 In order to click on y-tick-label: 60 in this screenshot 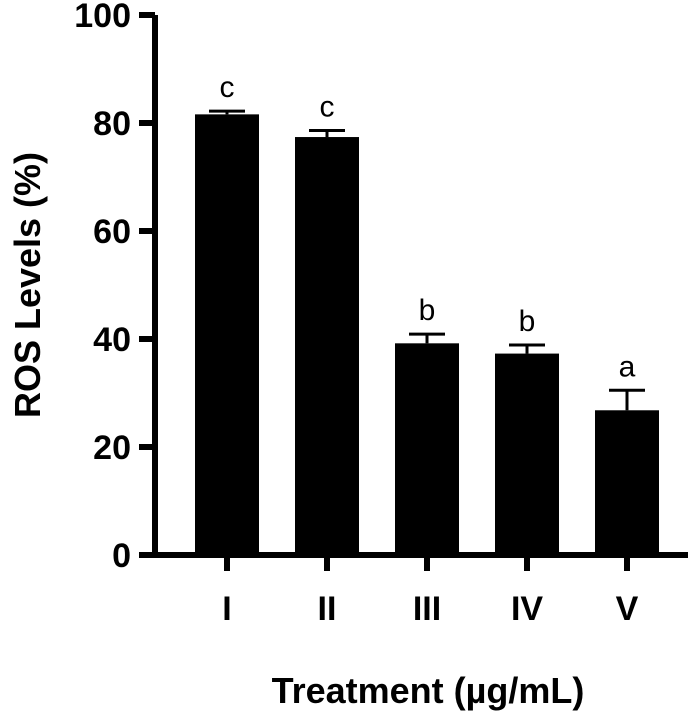, I will do `click(112, 232)`.